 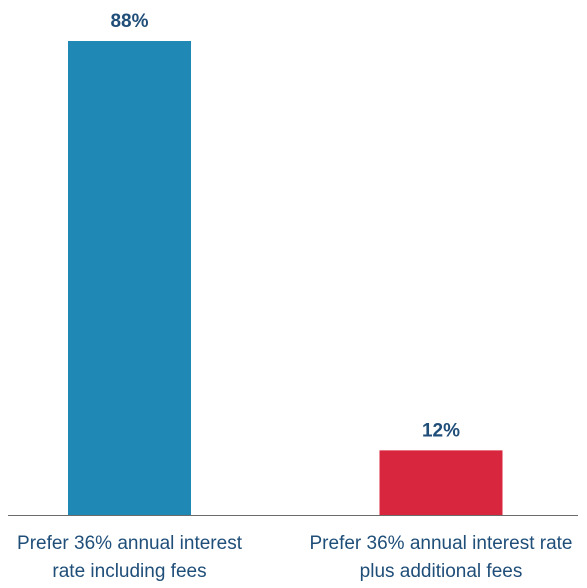 What do you see at coordinates (129, 21) in the screenshot?
I see `data-label-1: 88%` at bounding box center [129, 21].